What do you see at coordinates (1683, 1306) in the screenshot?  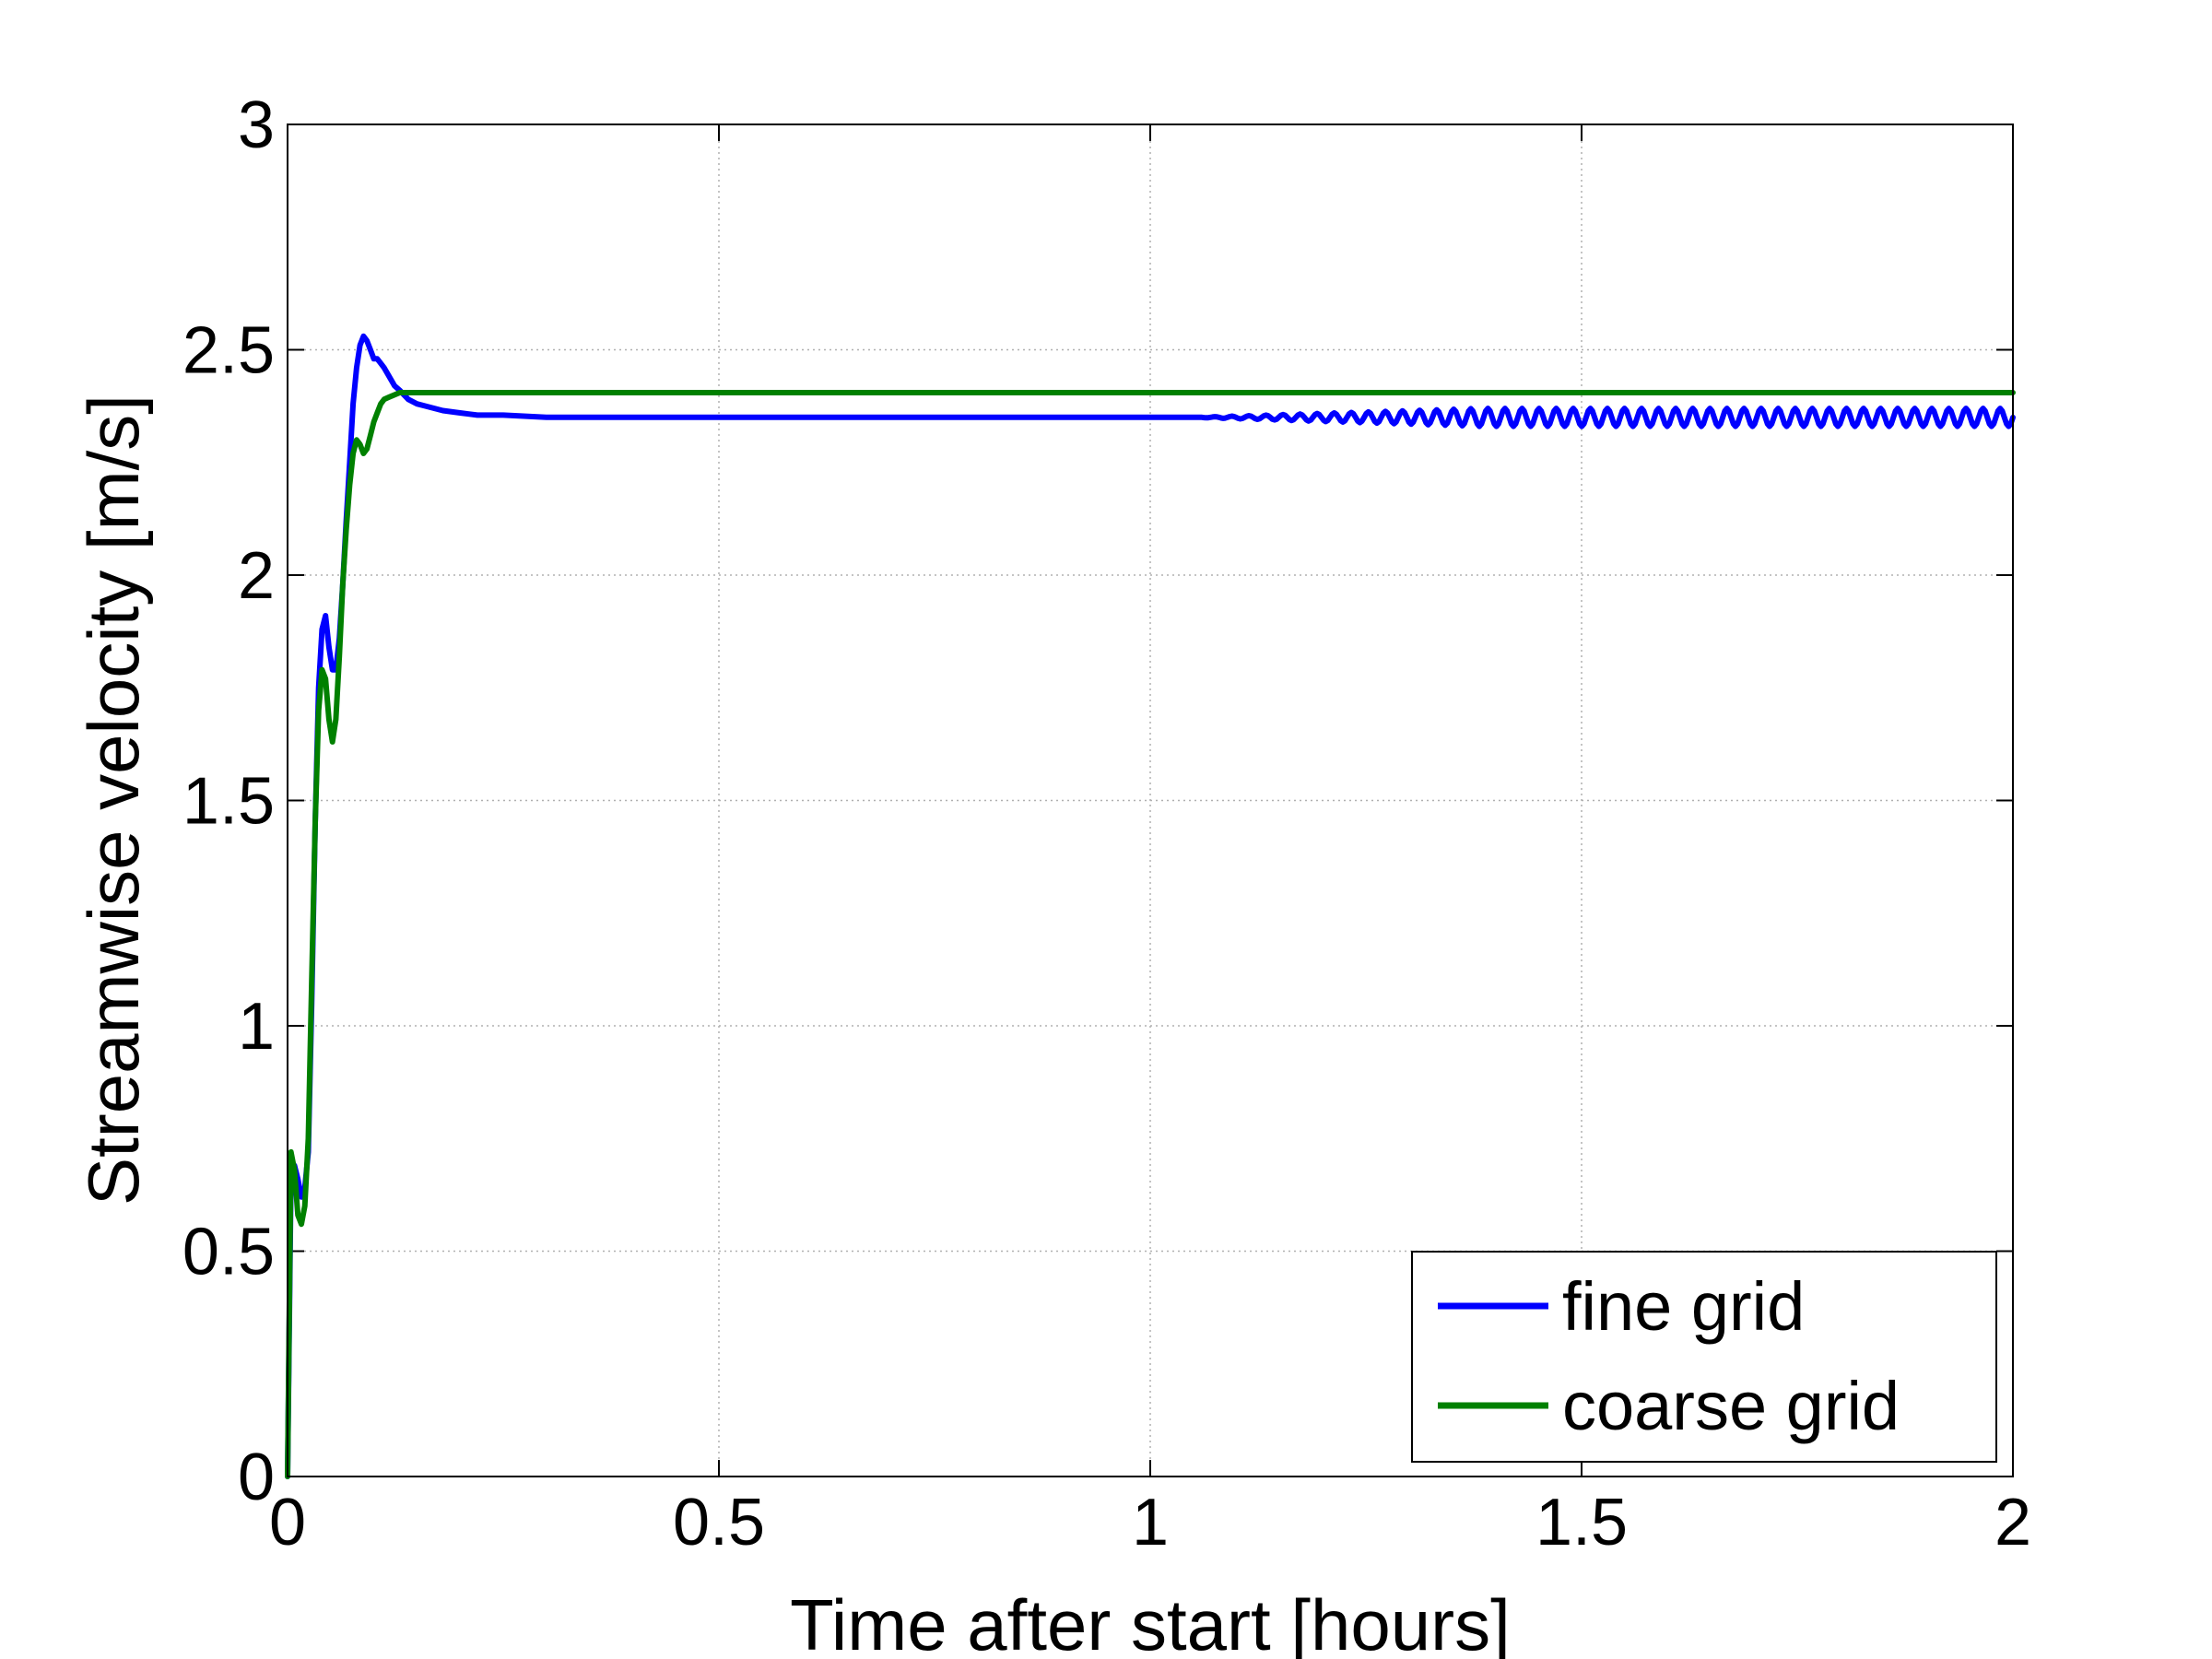 I see `legend-label-fine-grid: fine grid` at bounding box center [1683, 1306].